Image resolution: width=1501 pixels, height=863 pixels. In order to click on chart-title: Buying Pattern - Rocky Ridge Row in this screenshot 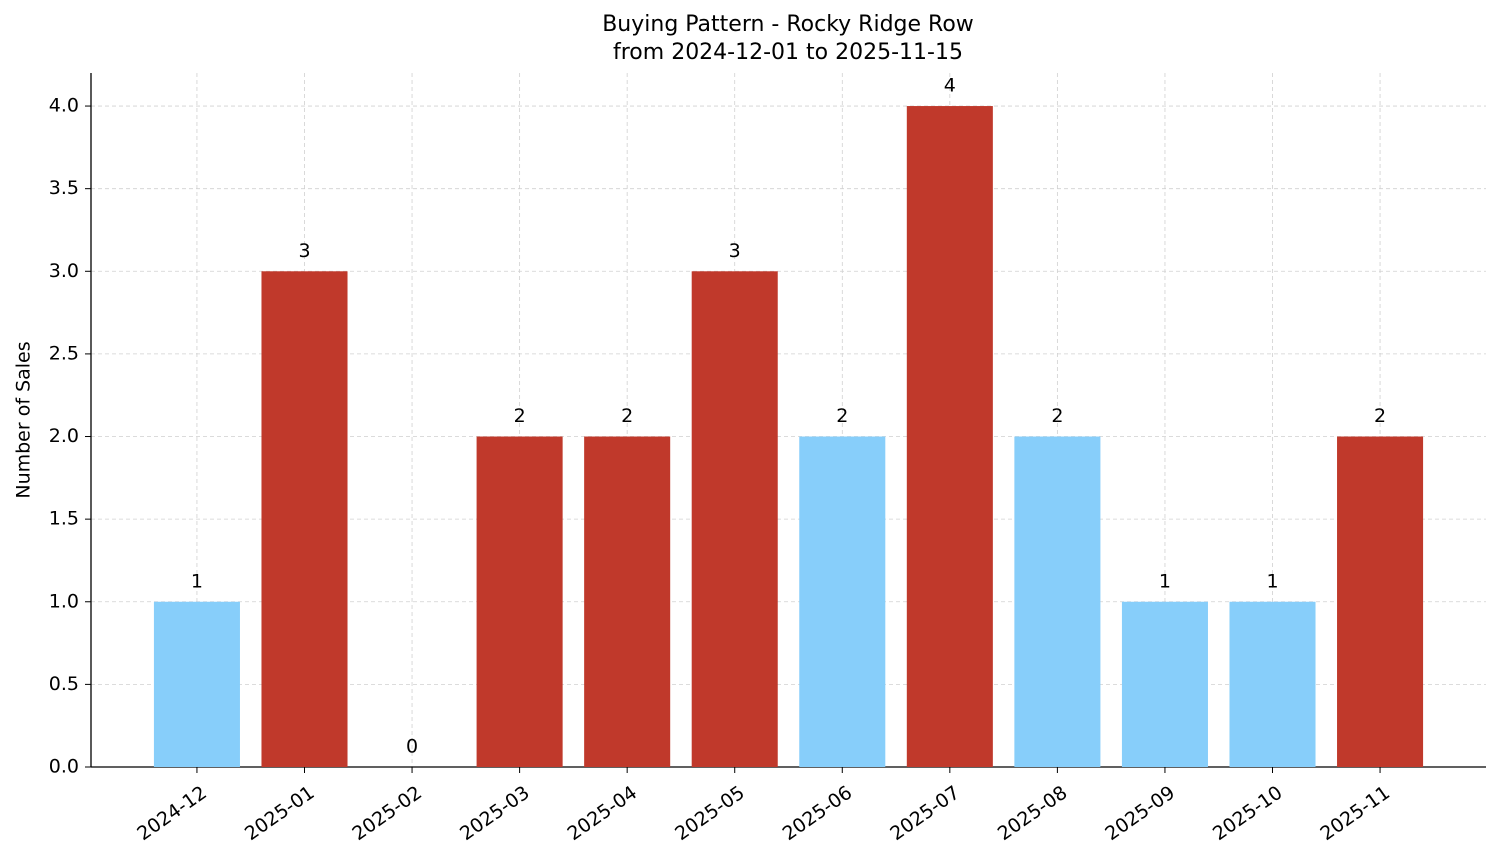, I will do `click(788, 24)`.